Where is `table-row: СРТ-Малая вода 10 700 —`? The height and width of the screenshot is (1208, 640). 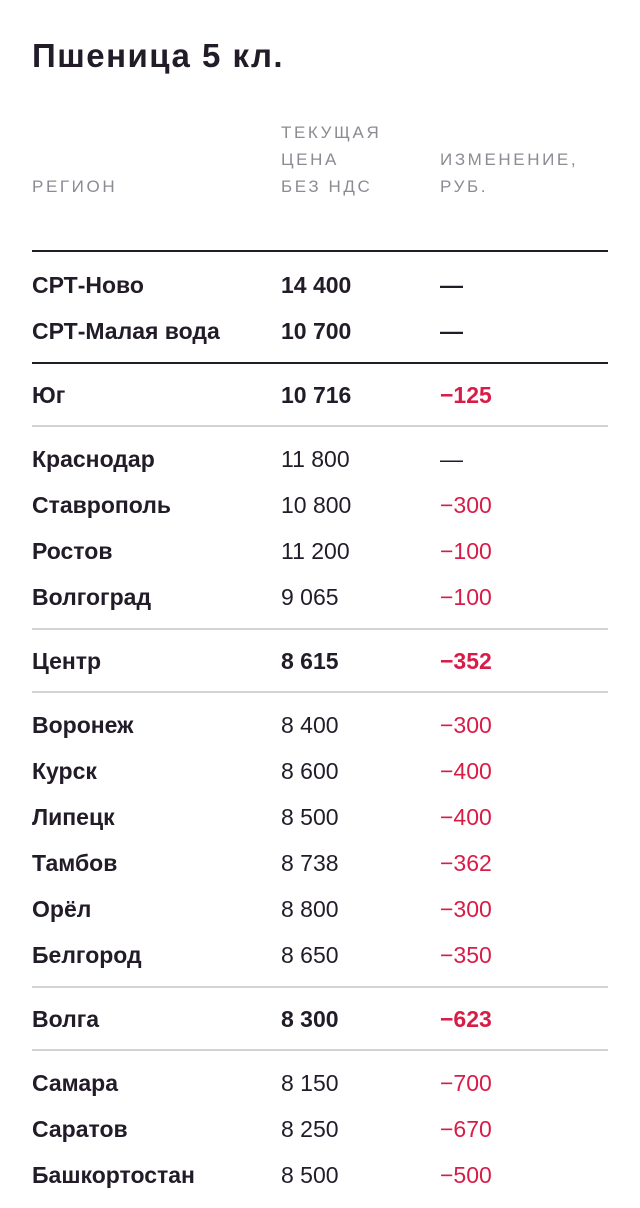
table-row: СРТ-Малая вода 10 700 — is located at coordinates (320, 331).